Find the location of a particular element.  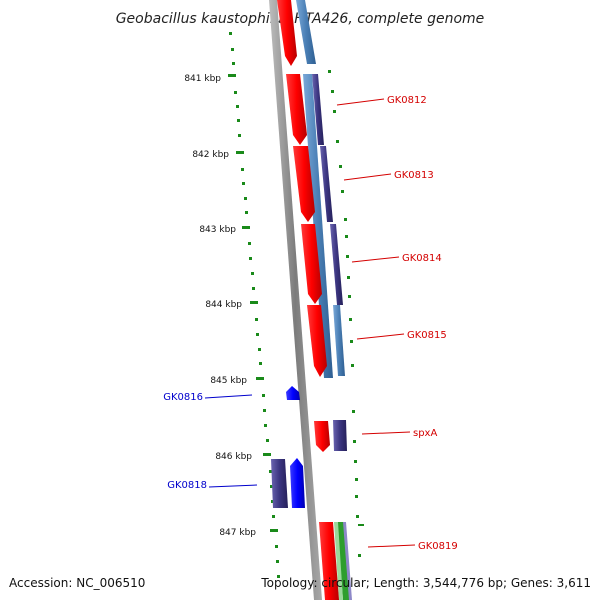

gene-label: spxA is located at coordinates (425, 433).